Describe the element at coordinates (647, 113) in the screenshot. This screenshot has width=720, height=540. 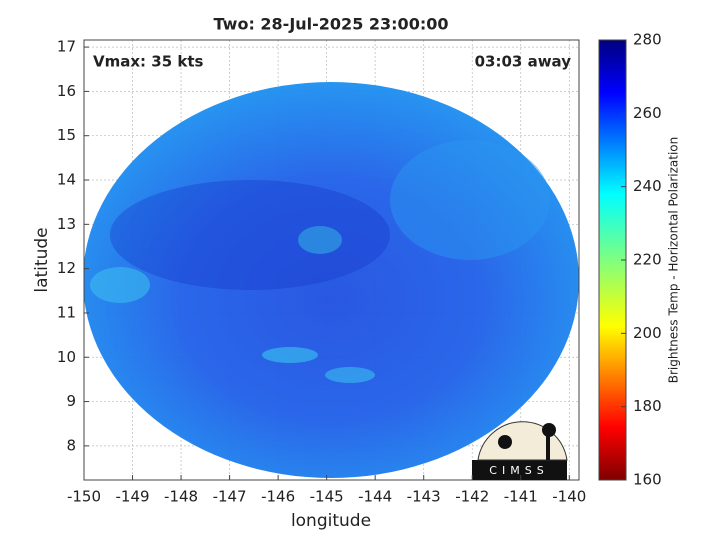
I see `colorbar-tick-label: 260` at that location.